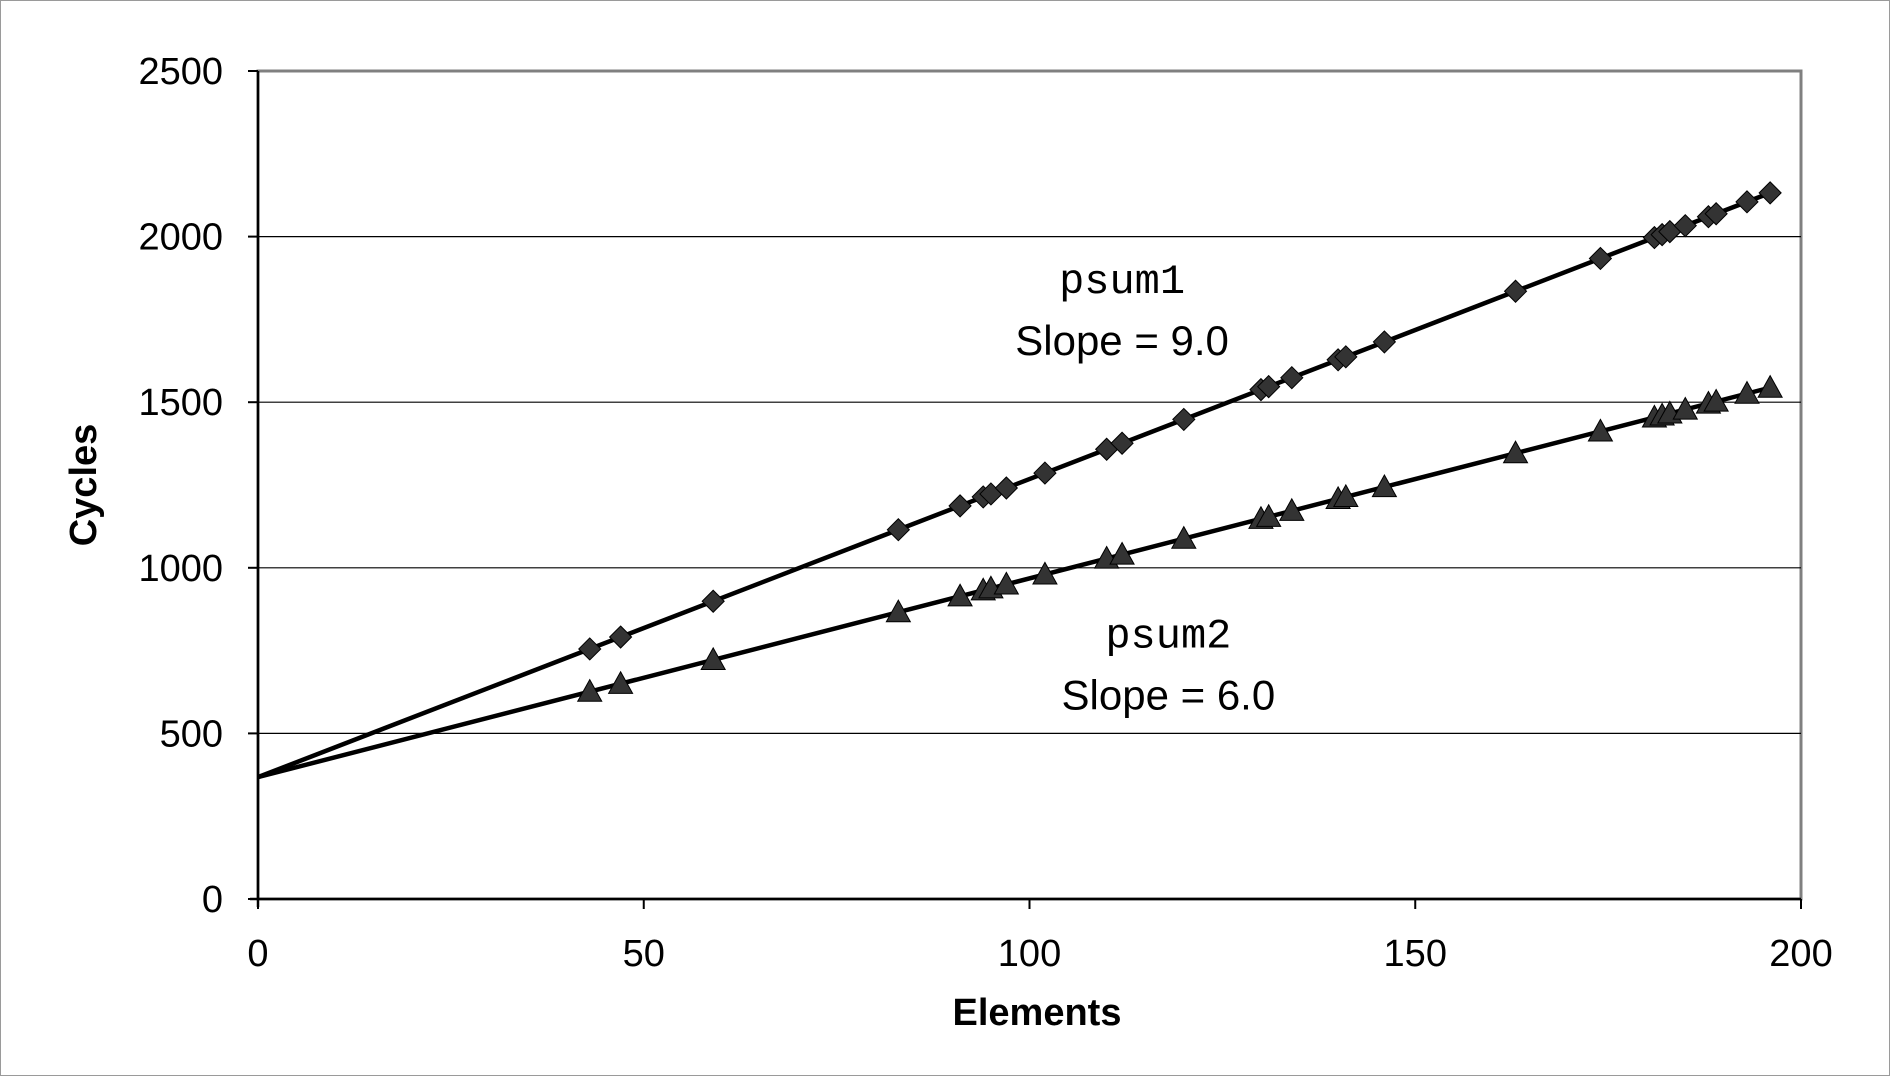  I want to click on y-tick-label: 2500, so click(180, 72).